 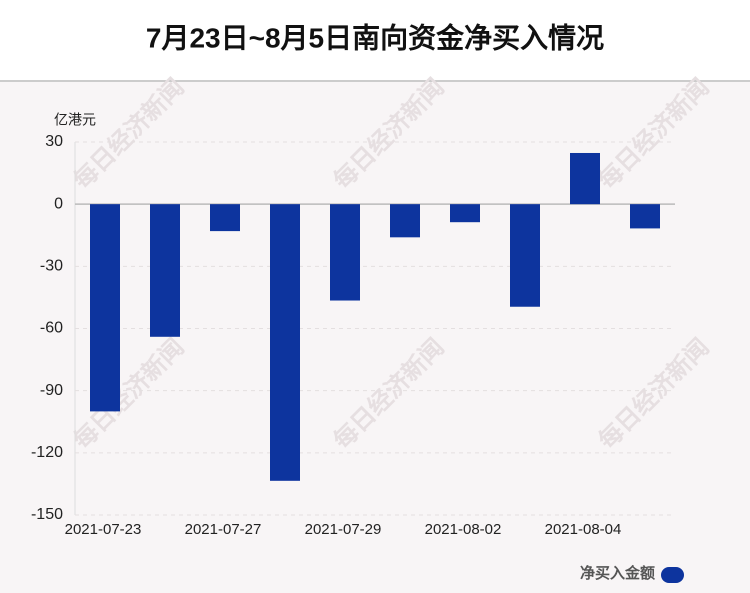 I want to click on y-tick-label: 0, so click(x=58, y=203).